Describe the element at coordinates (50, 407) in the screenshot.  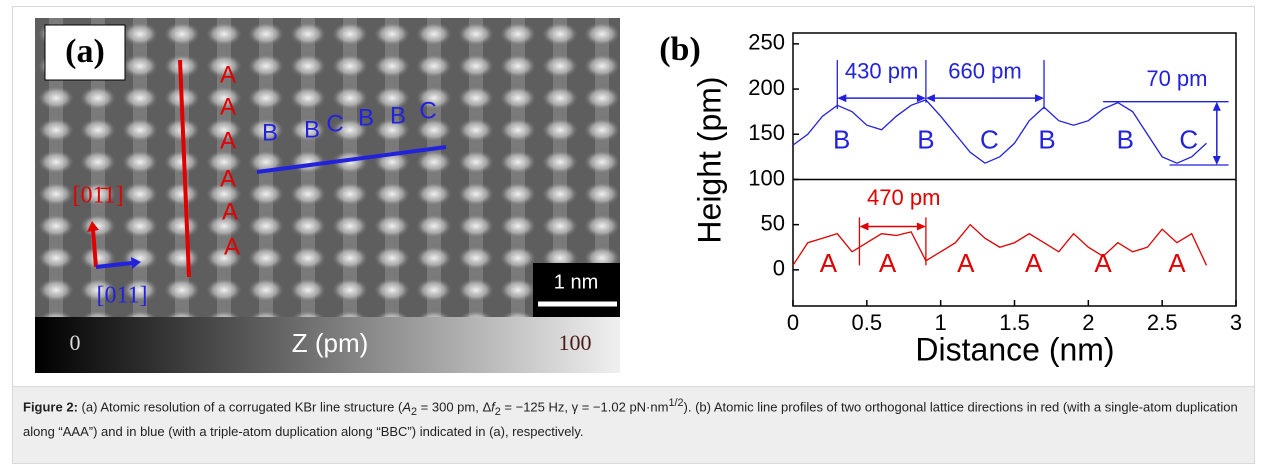
I see `caption-label: Figure 2:` at that location.